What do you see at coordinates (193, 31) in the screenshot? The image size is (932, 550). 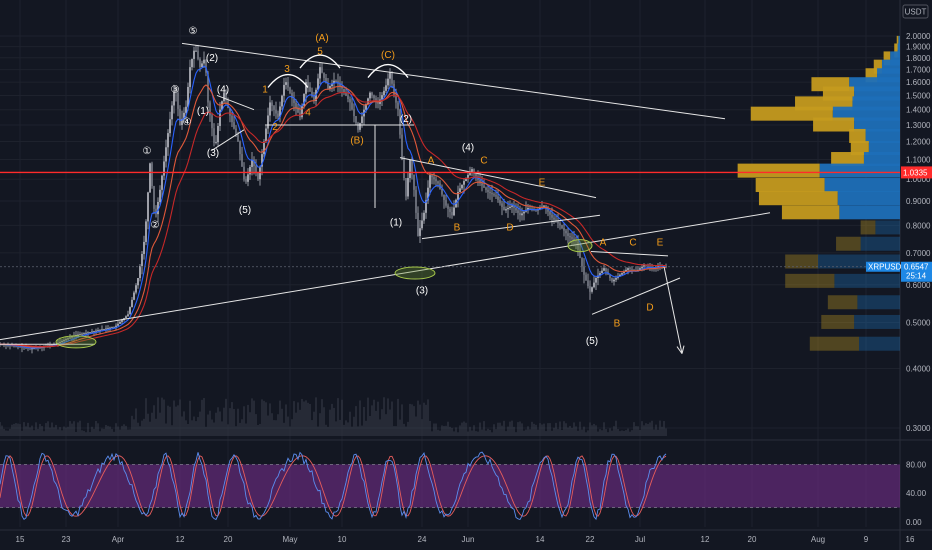 I see `elliott-wave-label: ⑤` at bounding box center [193, 31].